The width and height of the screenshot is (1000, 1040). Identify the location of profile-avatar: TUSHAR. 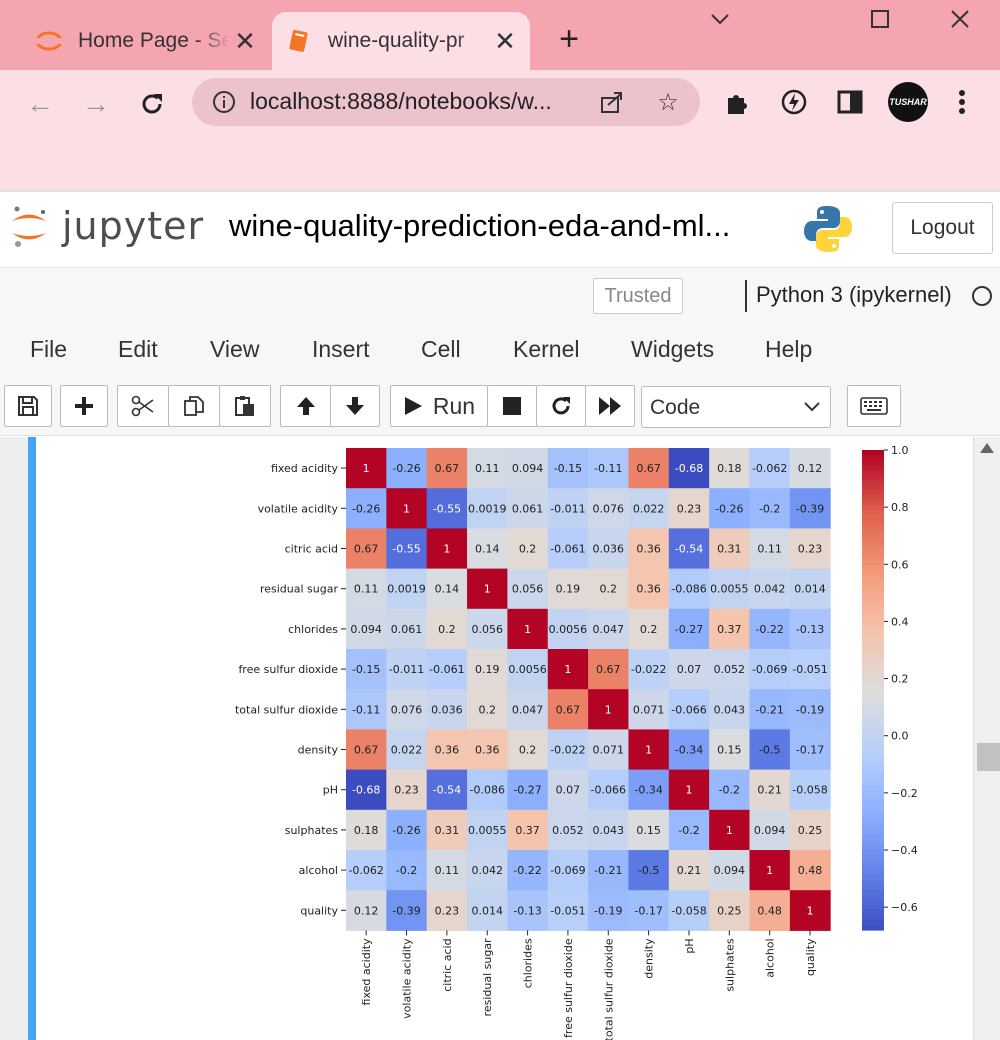
(908, 102).